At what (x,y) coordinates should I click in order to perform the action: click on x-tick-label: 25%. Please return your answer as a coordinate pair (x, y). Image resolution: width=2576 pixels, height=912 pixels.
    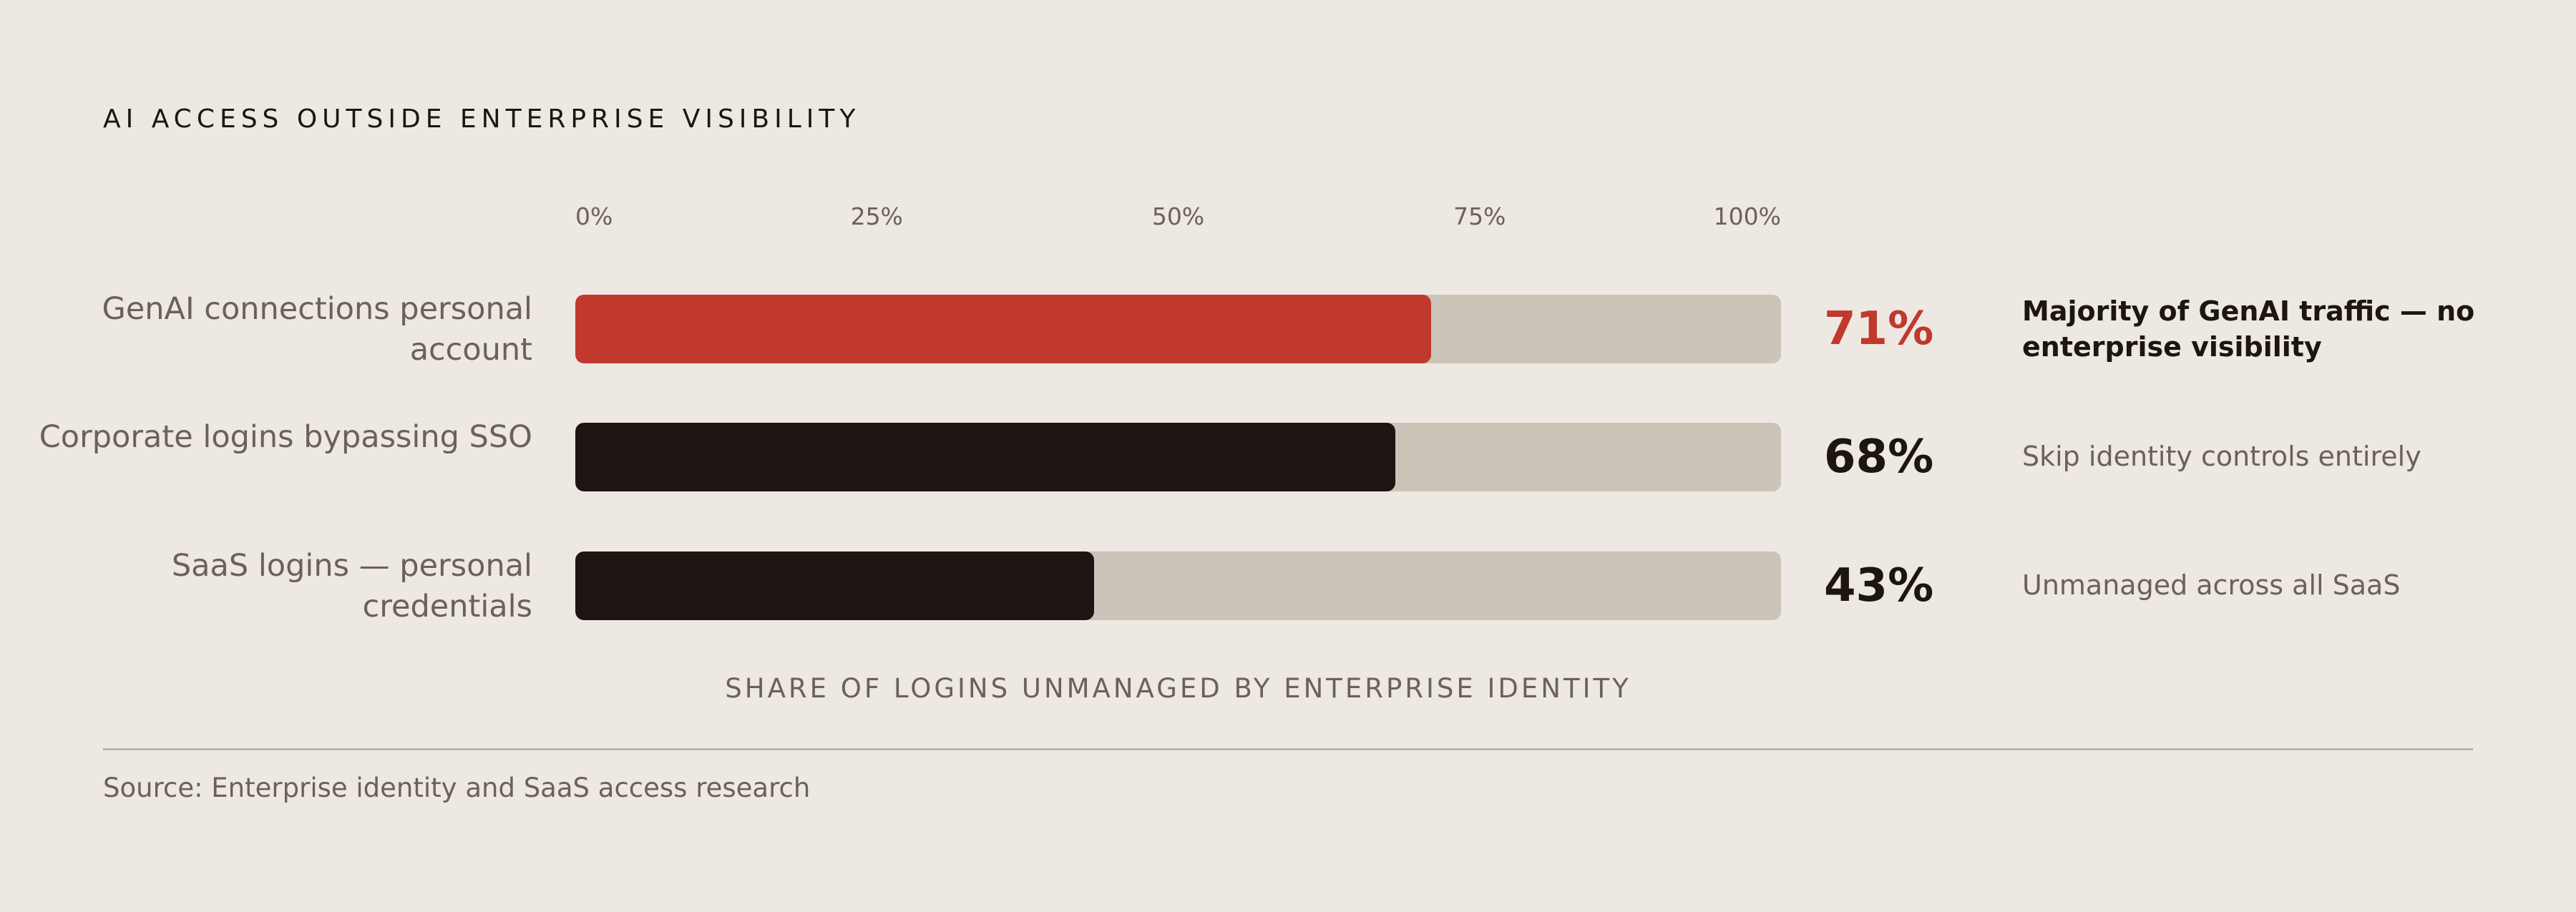
    Looking at the image, I should click on (876, 216).